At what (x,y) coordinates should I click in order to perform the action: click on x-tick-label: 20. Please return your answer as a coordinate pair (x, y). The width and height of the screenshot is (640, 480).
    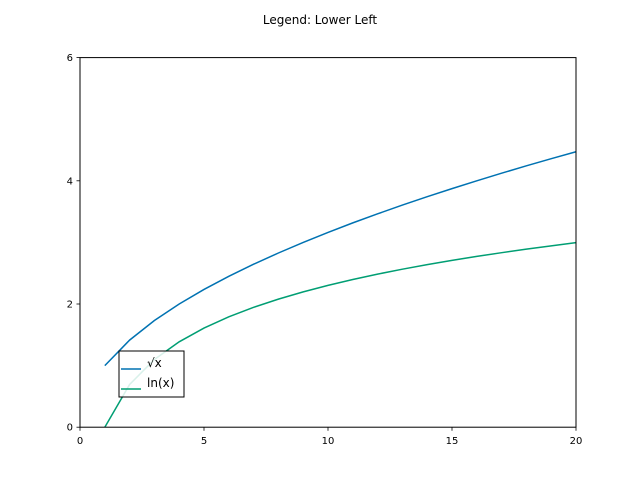
    Looking at the image, I should click on (576, 441).